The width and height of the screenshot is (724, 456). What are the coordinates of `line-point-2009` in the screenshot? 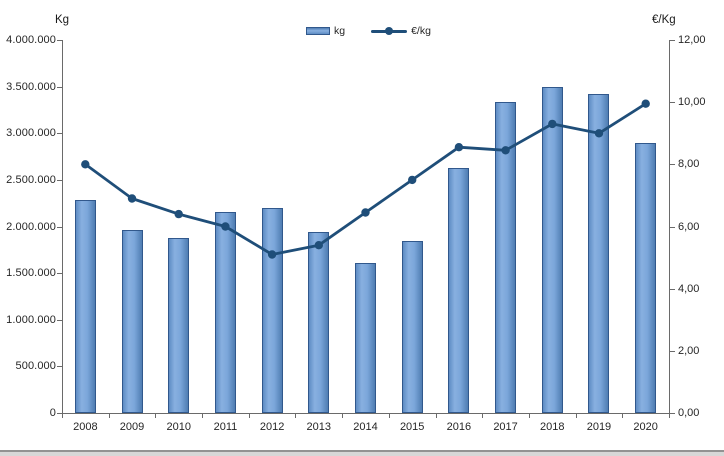 It's located at (132, 198).